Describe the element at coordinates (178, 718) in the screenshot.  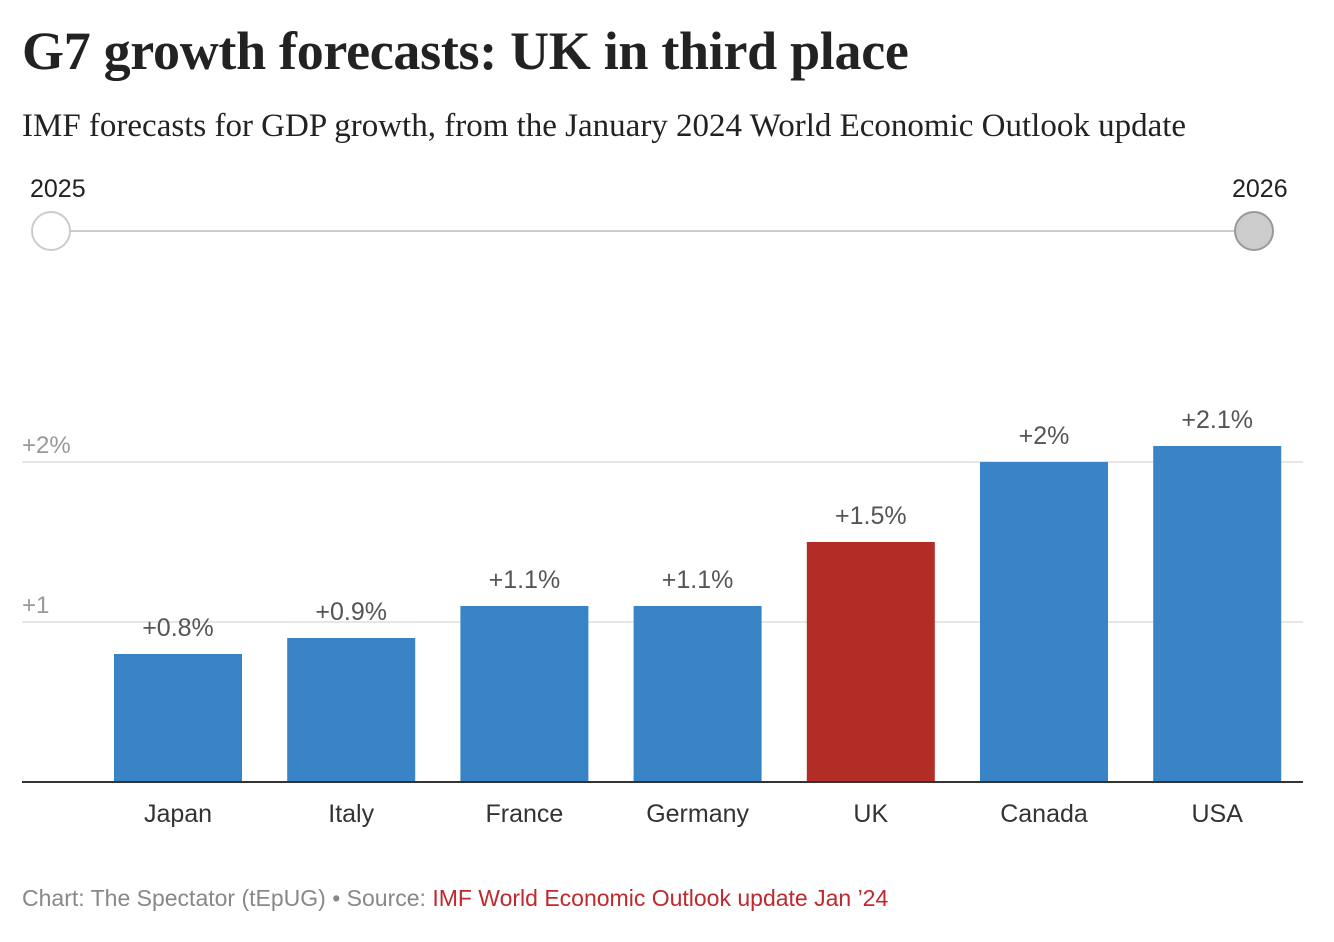
I see `bar-japan` at that location.